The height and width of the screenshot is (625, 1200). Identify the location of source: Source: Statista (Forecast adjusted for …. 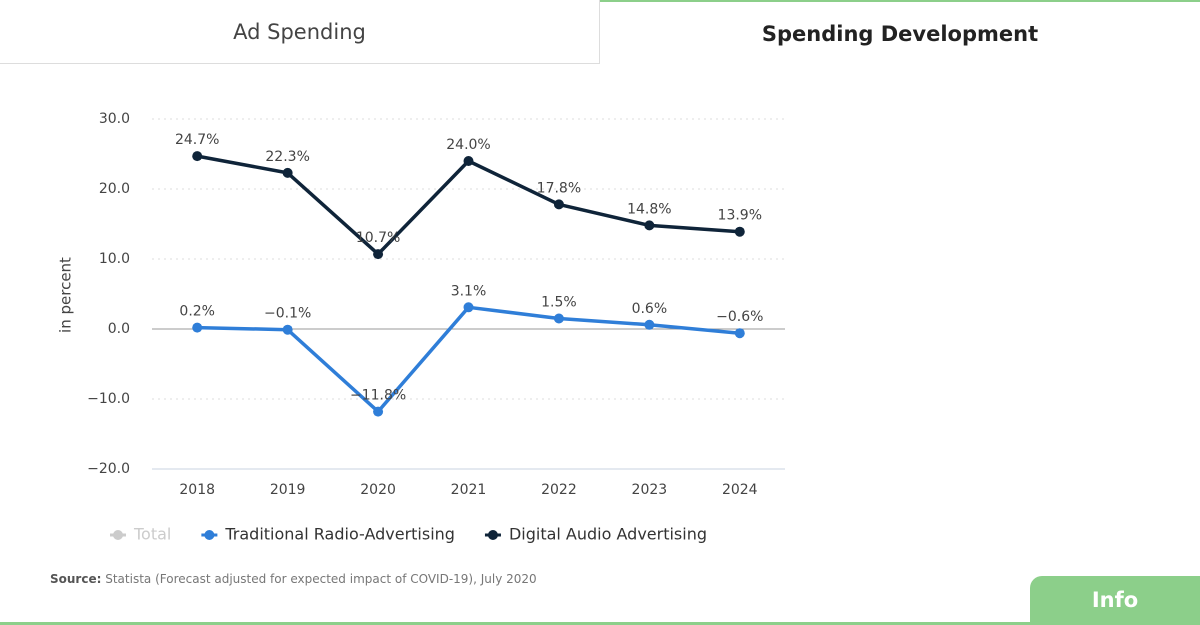
(293, 579).